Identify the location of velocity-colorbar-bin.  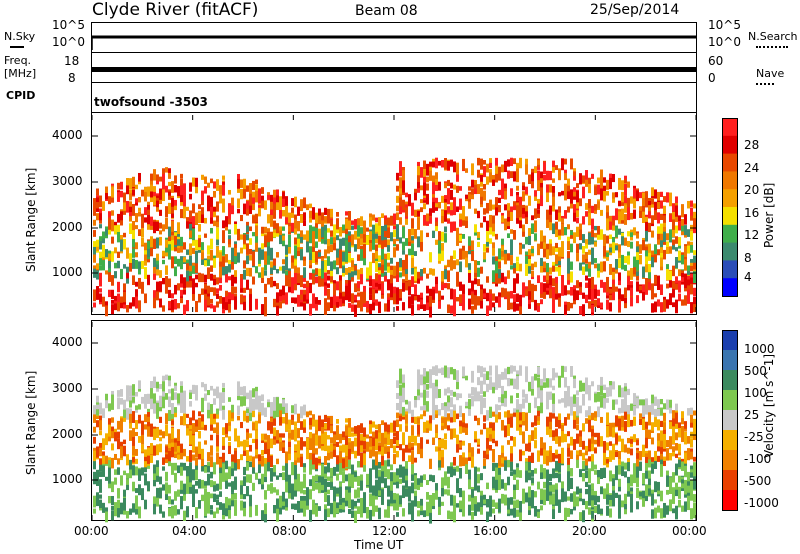
(730, 340).